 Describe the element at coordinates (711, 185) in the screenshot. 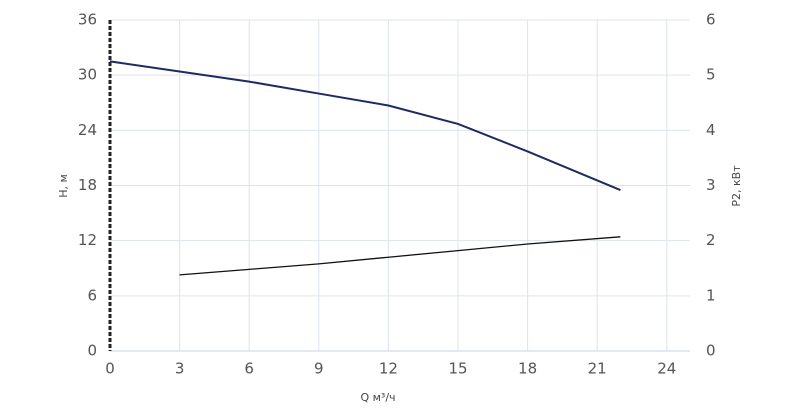

I see `y2-tick-label: 3` at that location.